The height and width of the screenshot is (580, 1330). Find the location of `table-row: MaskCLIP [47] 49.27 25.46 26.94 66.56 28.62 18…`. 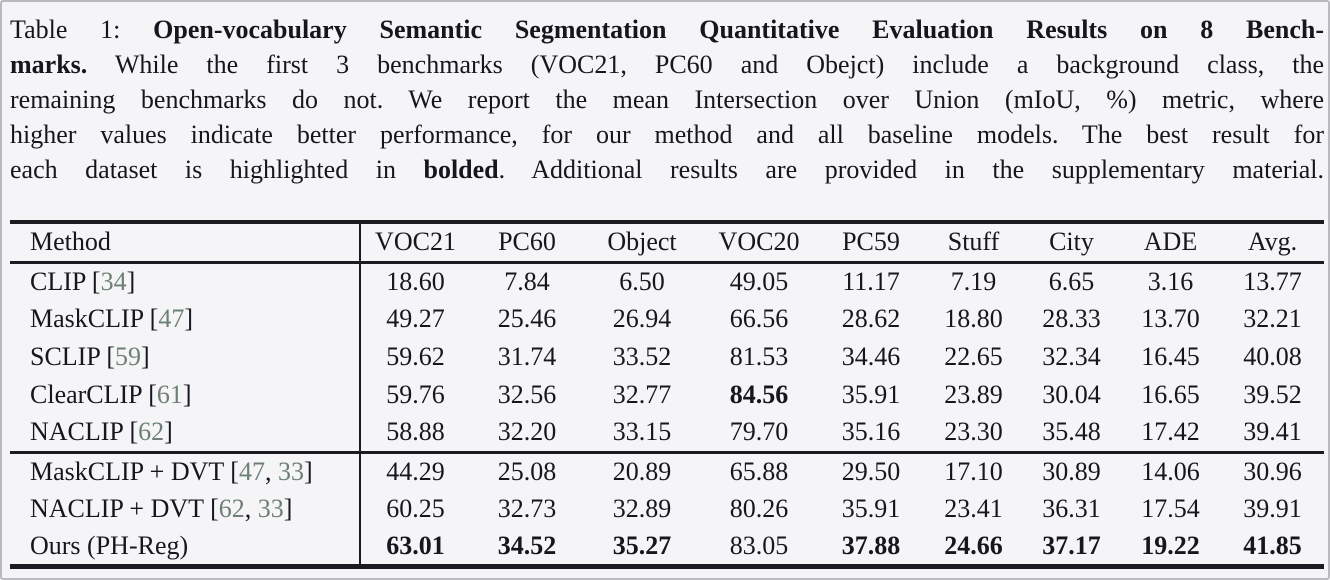

table-row: MaskCLIP [47] 49.27 25.46 26.94 66.56 28.62 18… is located at coordinates (667, 319).